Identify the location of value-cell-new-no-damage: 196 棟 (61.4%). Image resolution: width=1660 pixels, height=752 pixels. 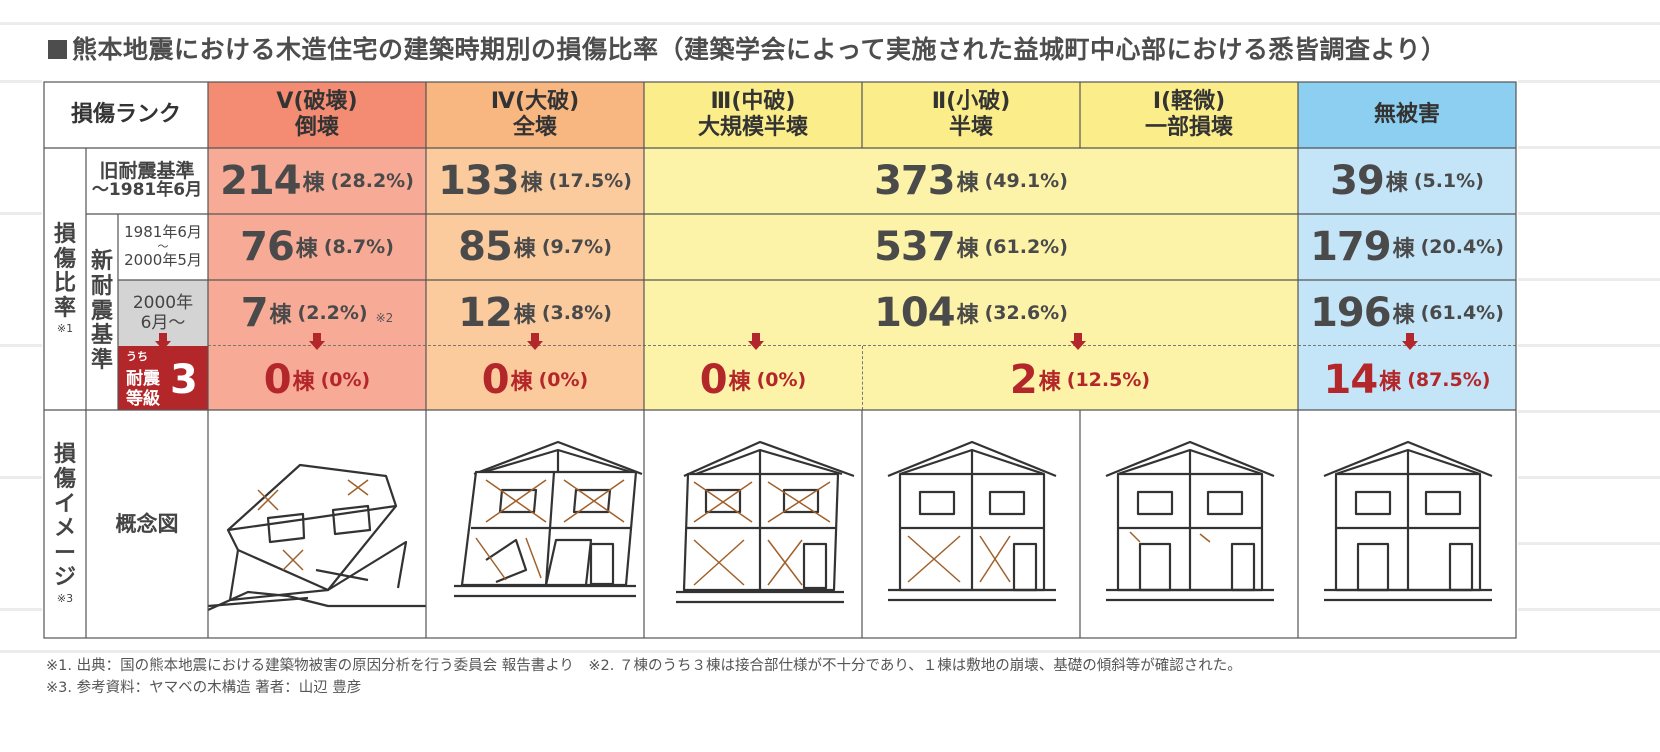
(1407, 313).